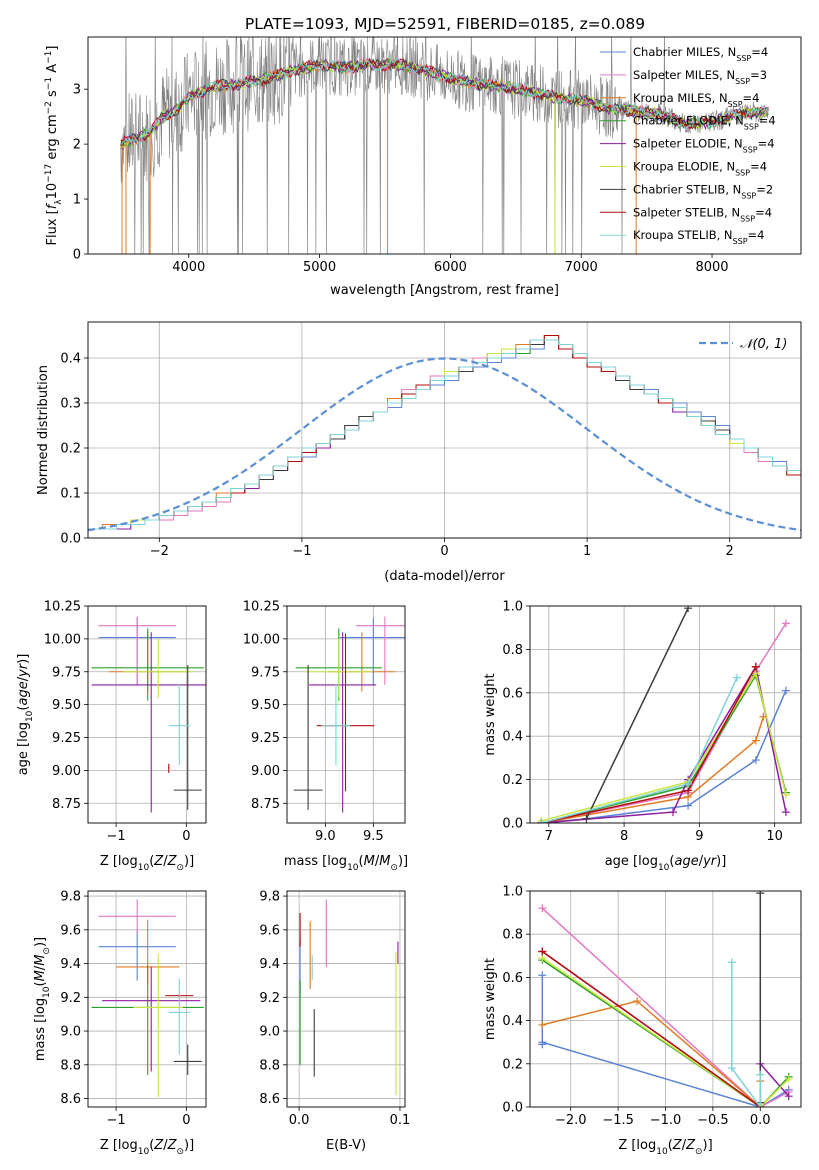  I want to click on histogram-kroupa_stelib, so click(444, 434).